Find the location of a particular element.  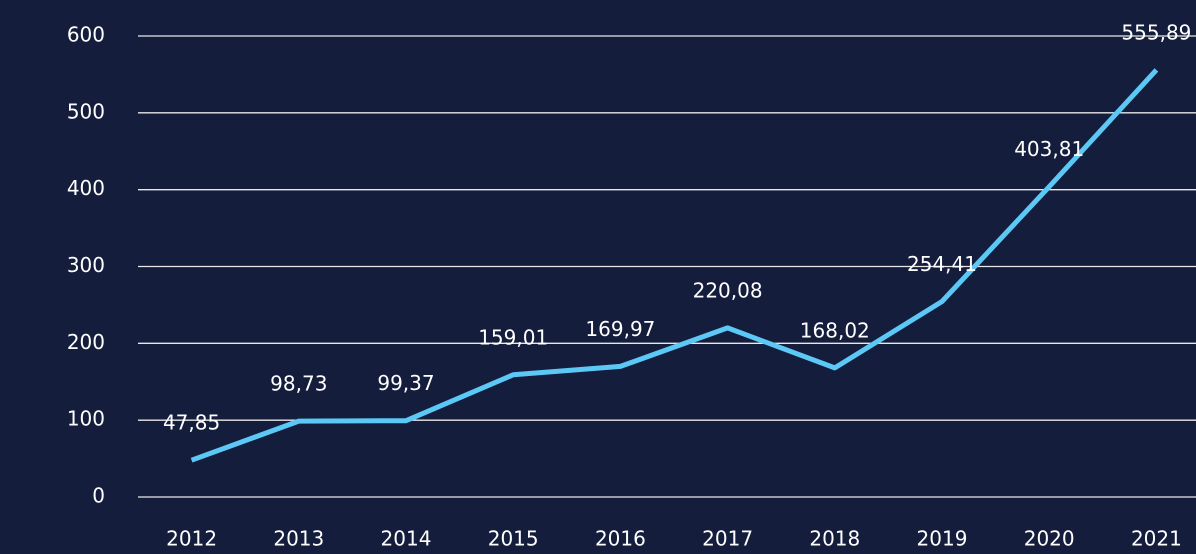

x-tick-label: 2016 is located at coordinates (620, 539).